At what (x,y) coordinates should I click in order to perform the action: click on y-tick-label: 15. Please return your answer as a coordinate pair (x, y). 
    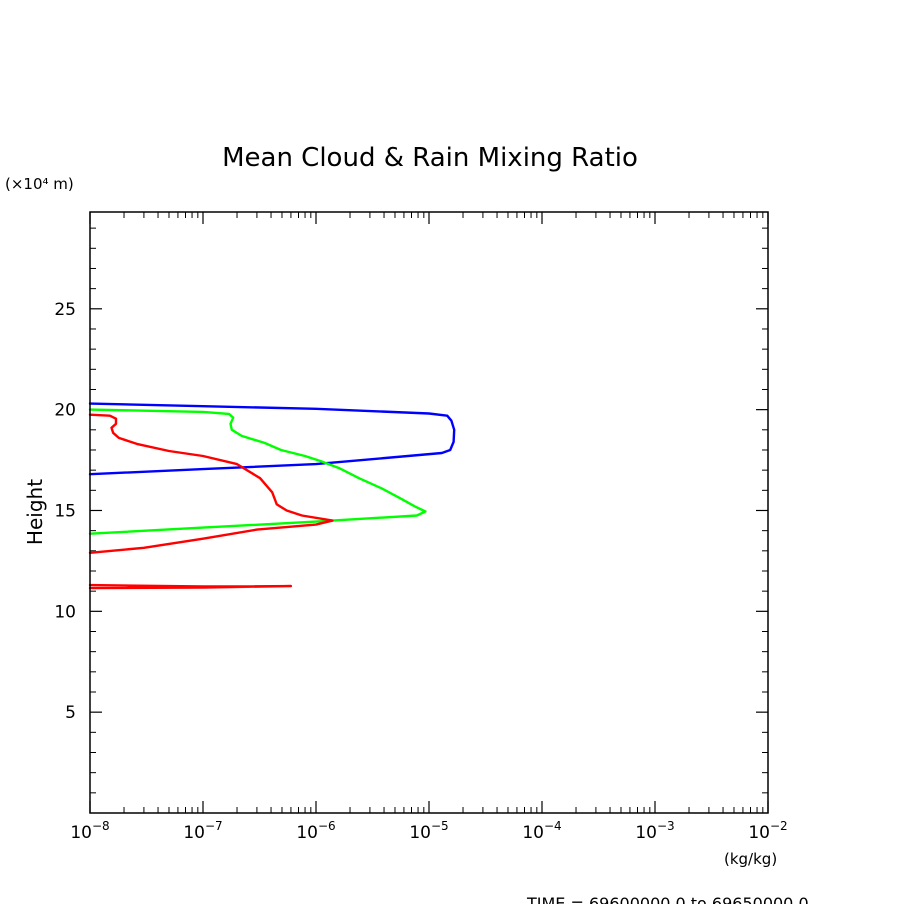
    Looking at the image, I should click on (65, 511).